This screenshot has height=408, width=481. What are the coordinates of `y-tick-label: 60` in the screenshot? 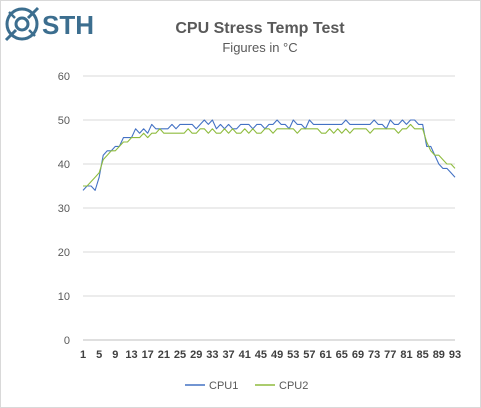 It's located at (64, 77).